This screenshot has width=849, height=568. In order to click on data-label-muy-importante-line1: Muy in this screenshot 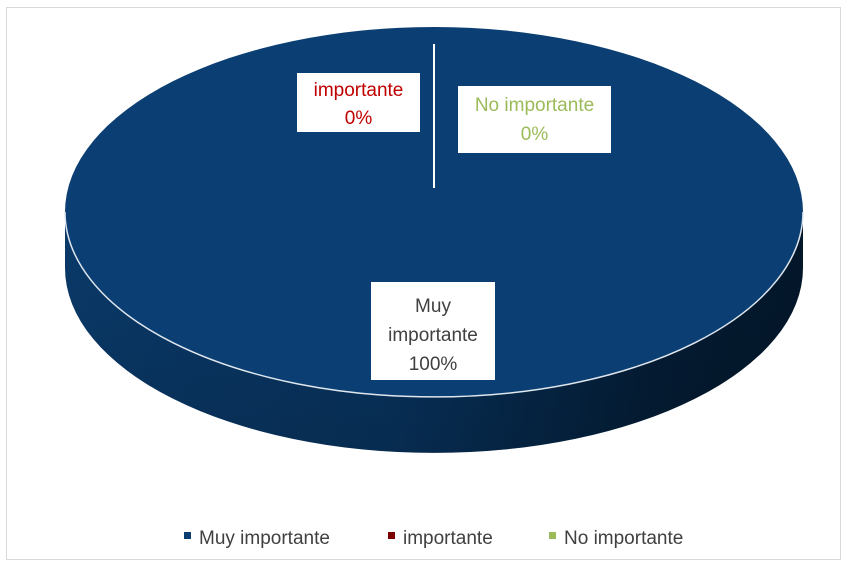, I will do `click(433, 306)`.